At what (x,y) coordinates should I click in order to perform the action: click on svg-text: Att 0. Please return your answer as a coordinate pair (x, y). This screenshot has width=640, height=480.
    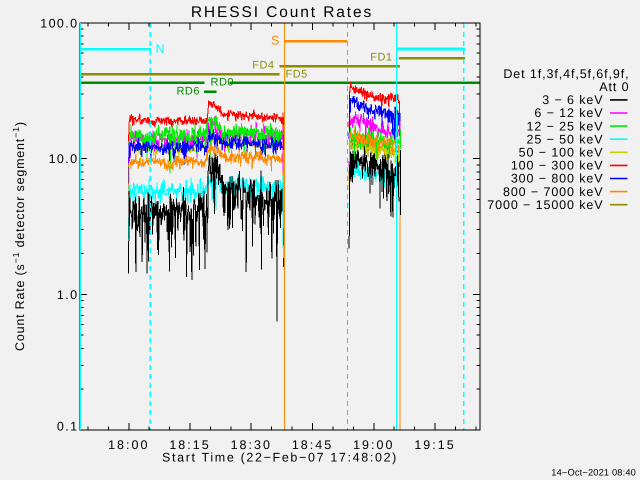
    Looking at the image, I should click on (614, 87).